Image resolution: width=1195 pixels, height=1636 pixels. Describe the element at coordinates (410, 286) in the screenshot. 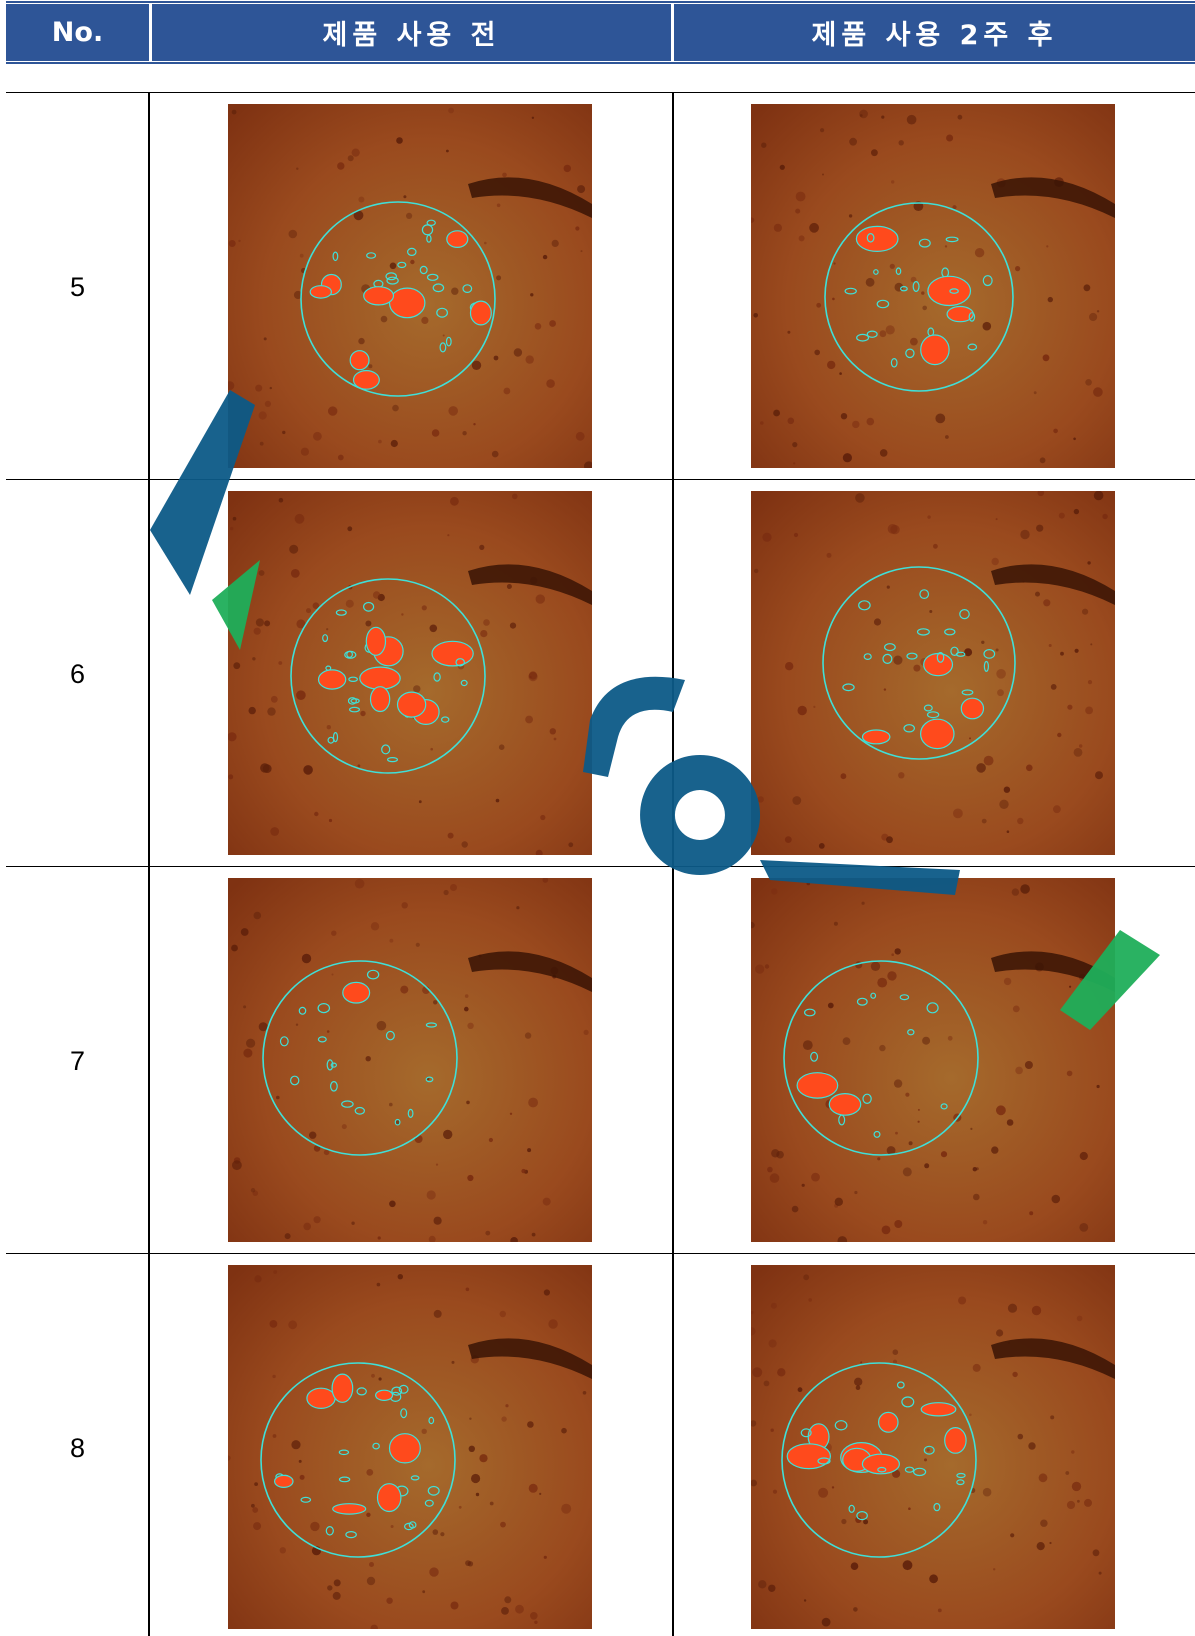

I see `photo-row5-before` at that location.